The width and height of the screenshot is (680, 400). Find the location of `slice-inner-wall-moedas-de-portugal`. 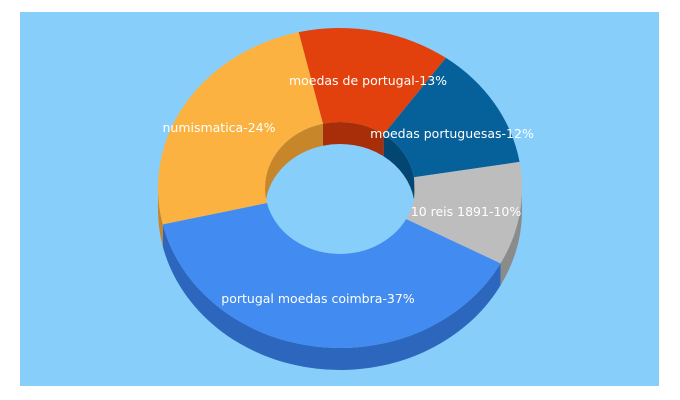

slice-inner-wall-moedas-de-portugal is located at coordinates (353, 139).